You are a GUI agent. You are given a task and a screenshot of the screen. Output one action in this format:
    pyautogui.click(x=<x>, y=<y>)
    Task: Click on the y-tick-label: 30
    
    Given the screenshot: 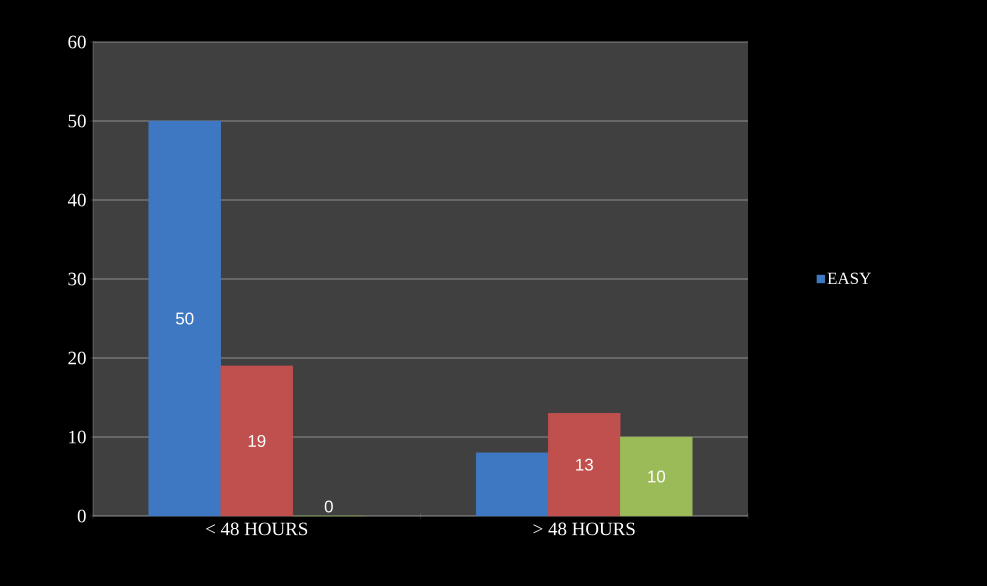 What is the action you would take?
    pyautogui.click(x=77, y=279)
    